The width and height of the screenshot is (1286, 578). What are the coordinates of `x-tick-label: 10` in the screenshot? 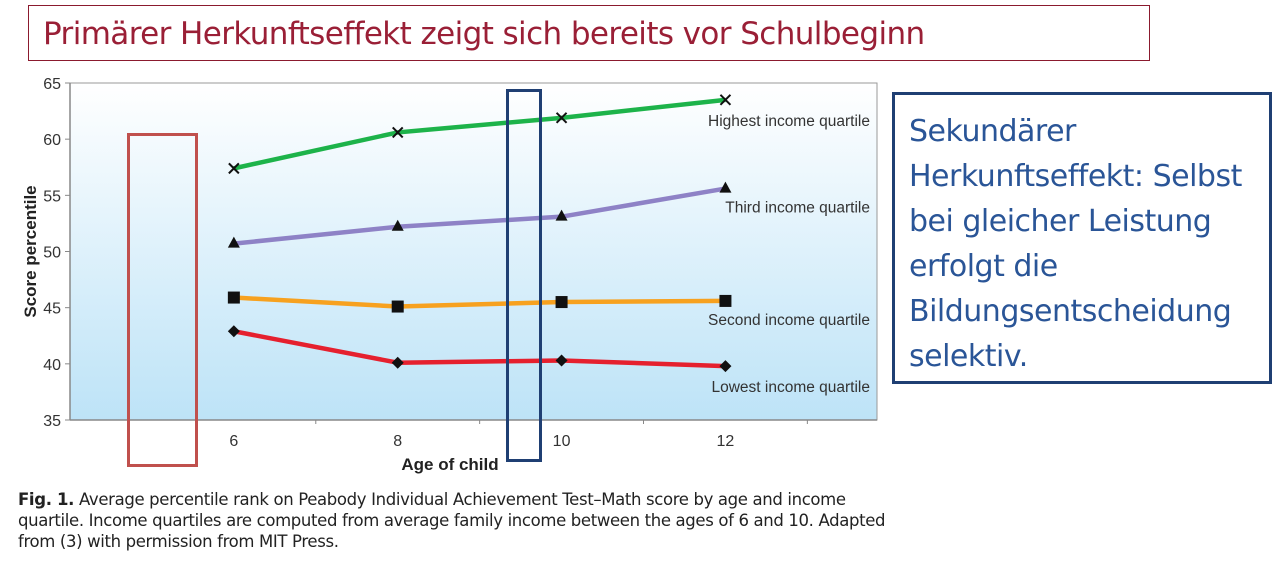 It's located at (562, 441).